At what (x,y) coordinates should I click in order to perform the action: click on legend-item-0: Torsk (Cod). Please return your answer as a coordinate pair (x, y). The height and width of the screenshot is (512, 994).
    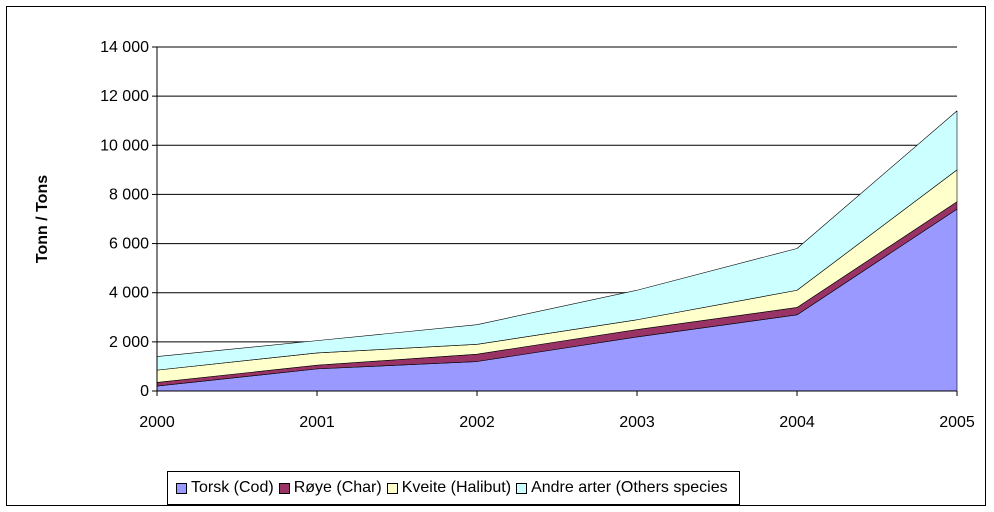
    Looking at the image, I should click on (225, 488).